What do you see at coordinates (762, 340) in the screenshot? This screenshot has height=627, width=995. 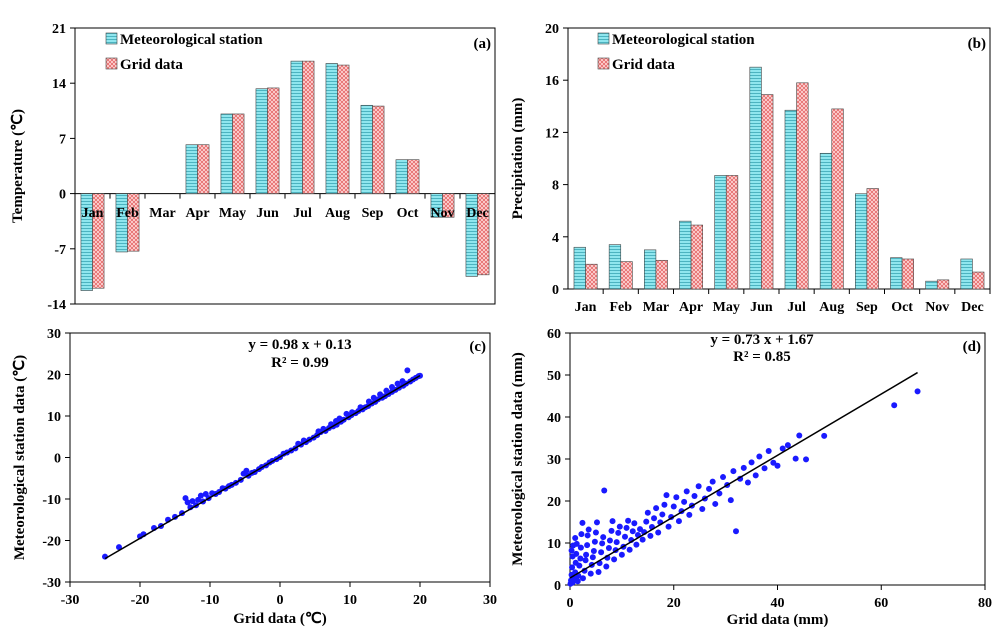 I see `fit-equation: y = 0.73 x + 1.67` at bounding box center [762, 340].